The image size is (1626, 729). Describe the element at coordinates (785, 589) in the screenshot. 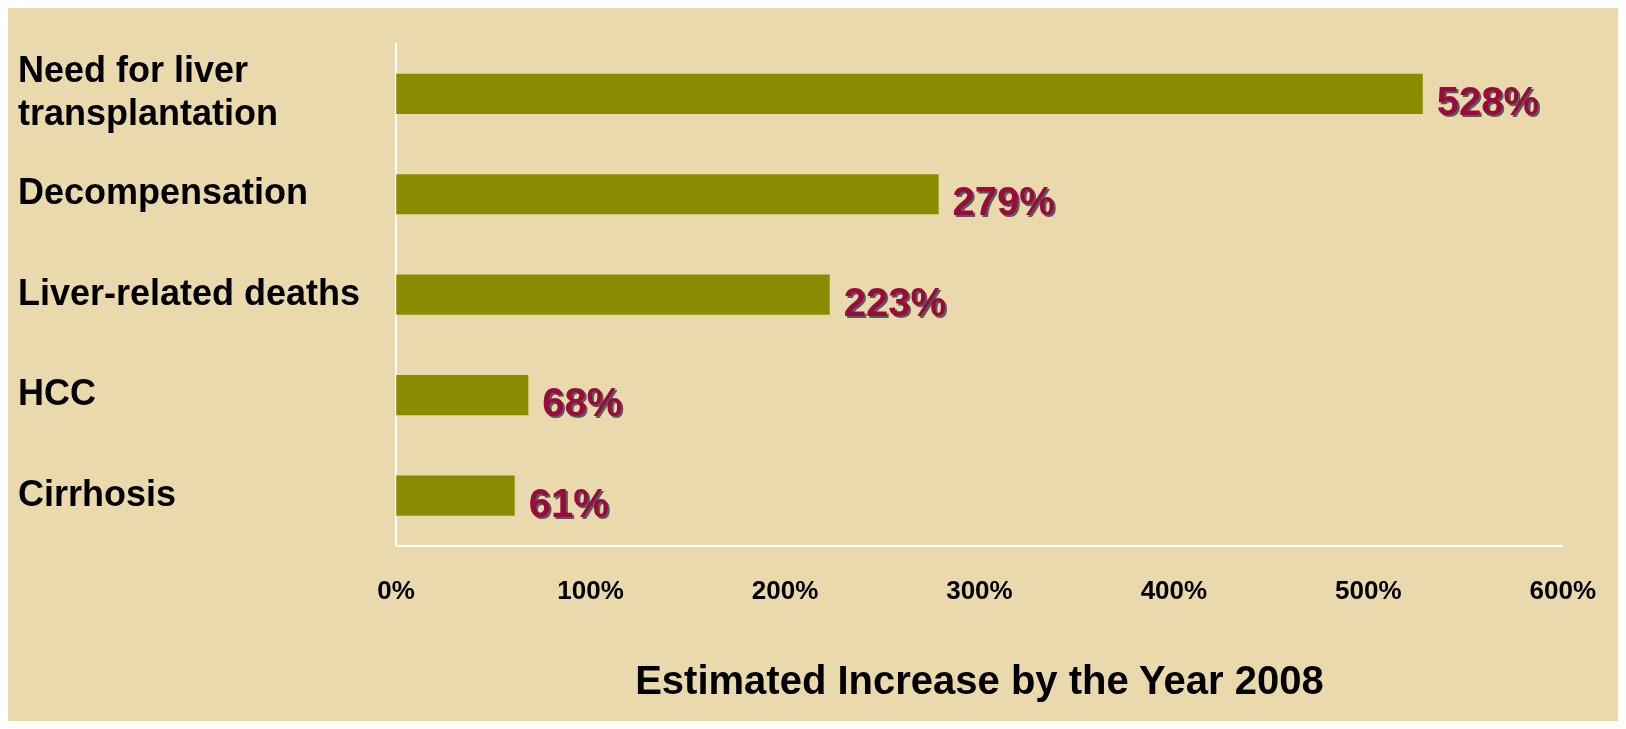

I see `x-tick-label: 200%` at that location.